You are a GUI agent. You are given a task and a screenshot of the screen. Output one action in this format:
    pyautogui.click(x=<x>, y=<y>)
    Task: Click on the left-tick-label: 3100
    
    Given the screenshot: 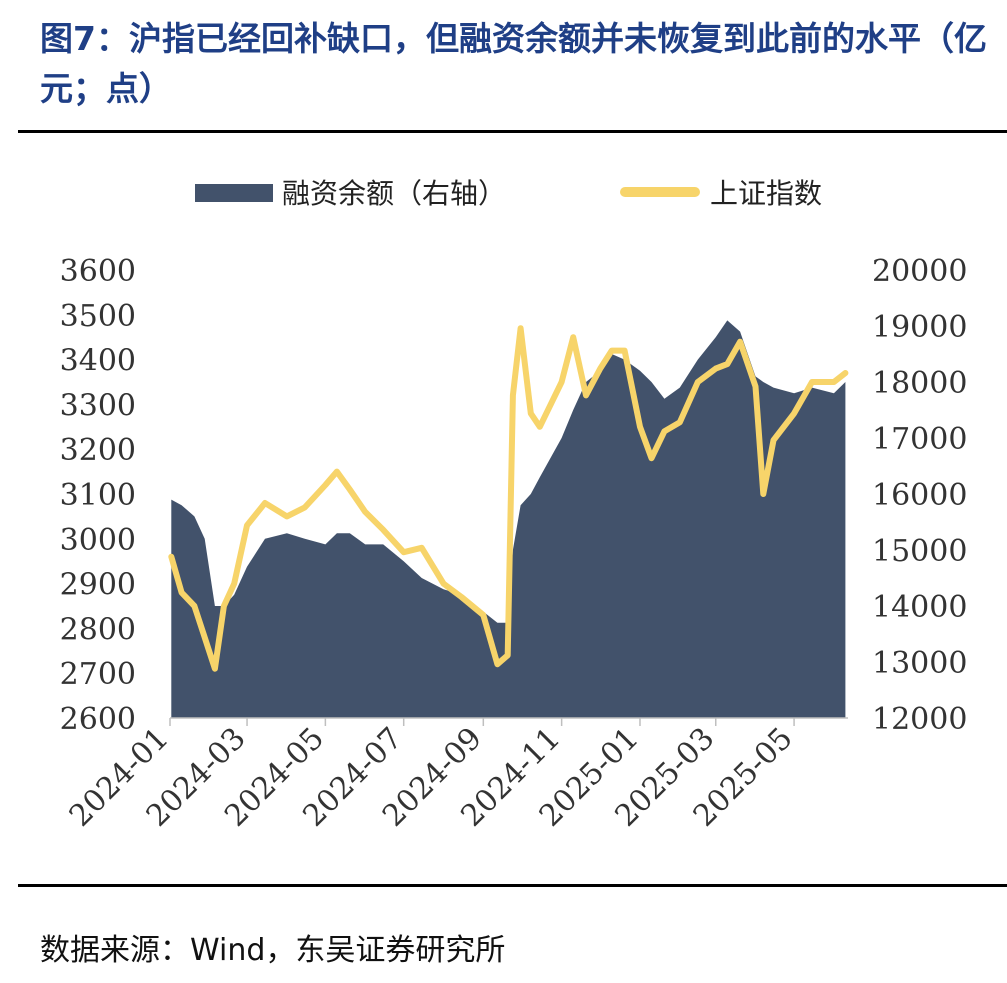 What is the action you would take?
    pyautogui.click(x=98, y=495)
    